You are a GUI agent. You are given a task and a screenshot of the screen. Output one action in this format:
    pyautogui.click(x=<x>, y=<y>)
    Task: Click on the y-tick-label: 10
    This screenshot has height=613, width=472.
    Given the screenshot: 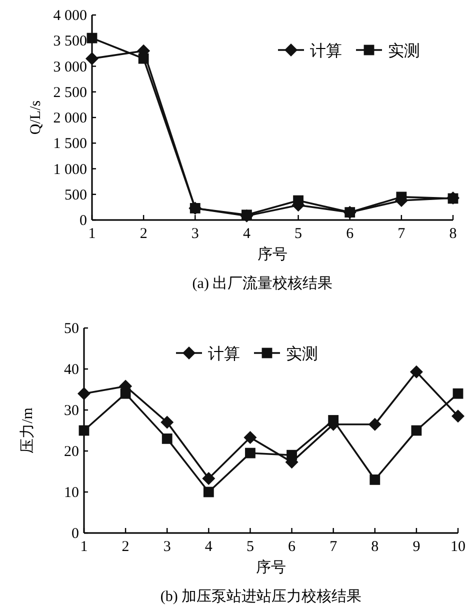 What is the action you would take?
    pyautogui.click(x=71, y=493)
    